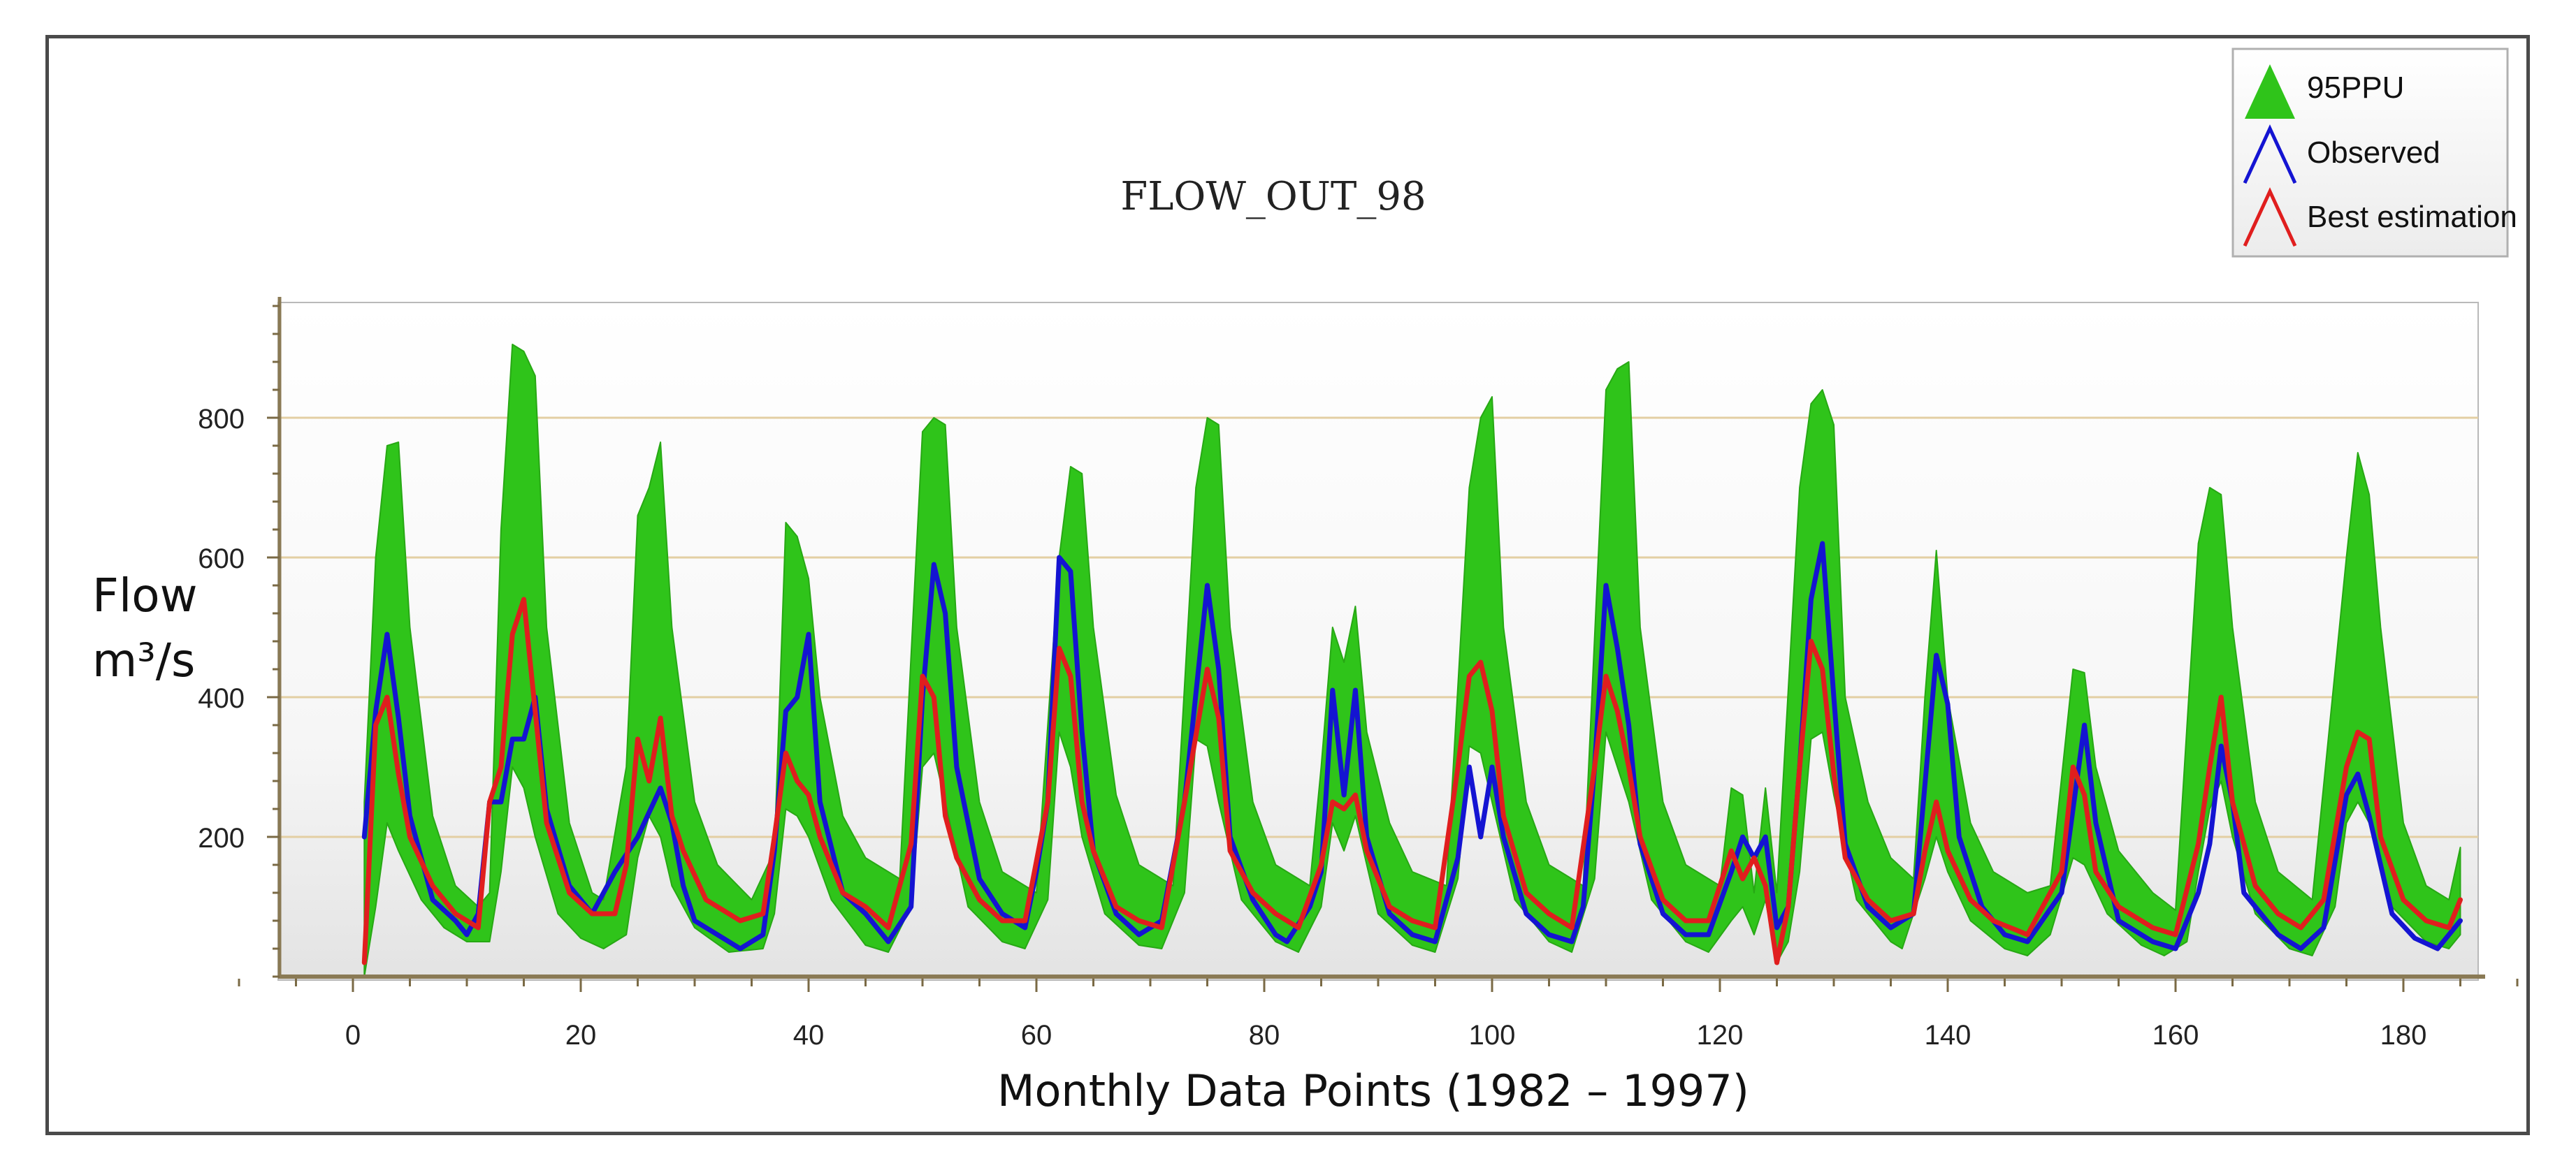 The height and width of the screenshot is (1175, 2576). I want to click on x-tick-label-60: 60, so click(1036, 1035).